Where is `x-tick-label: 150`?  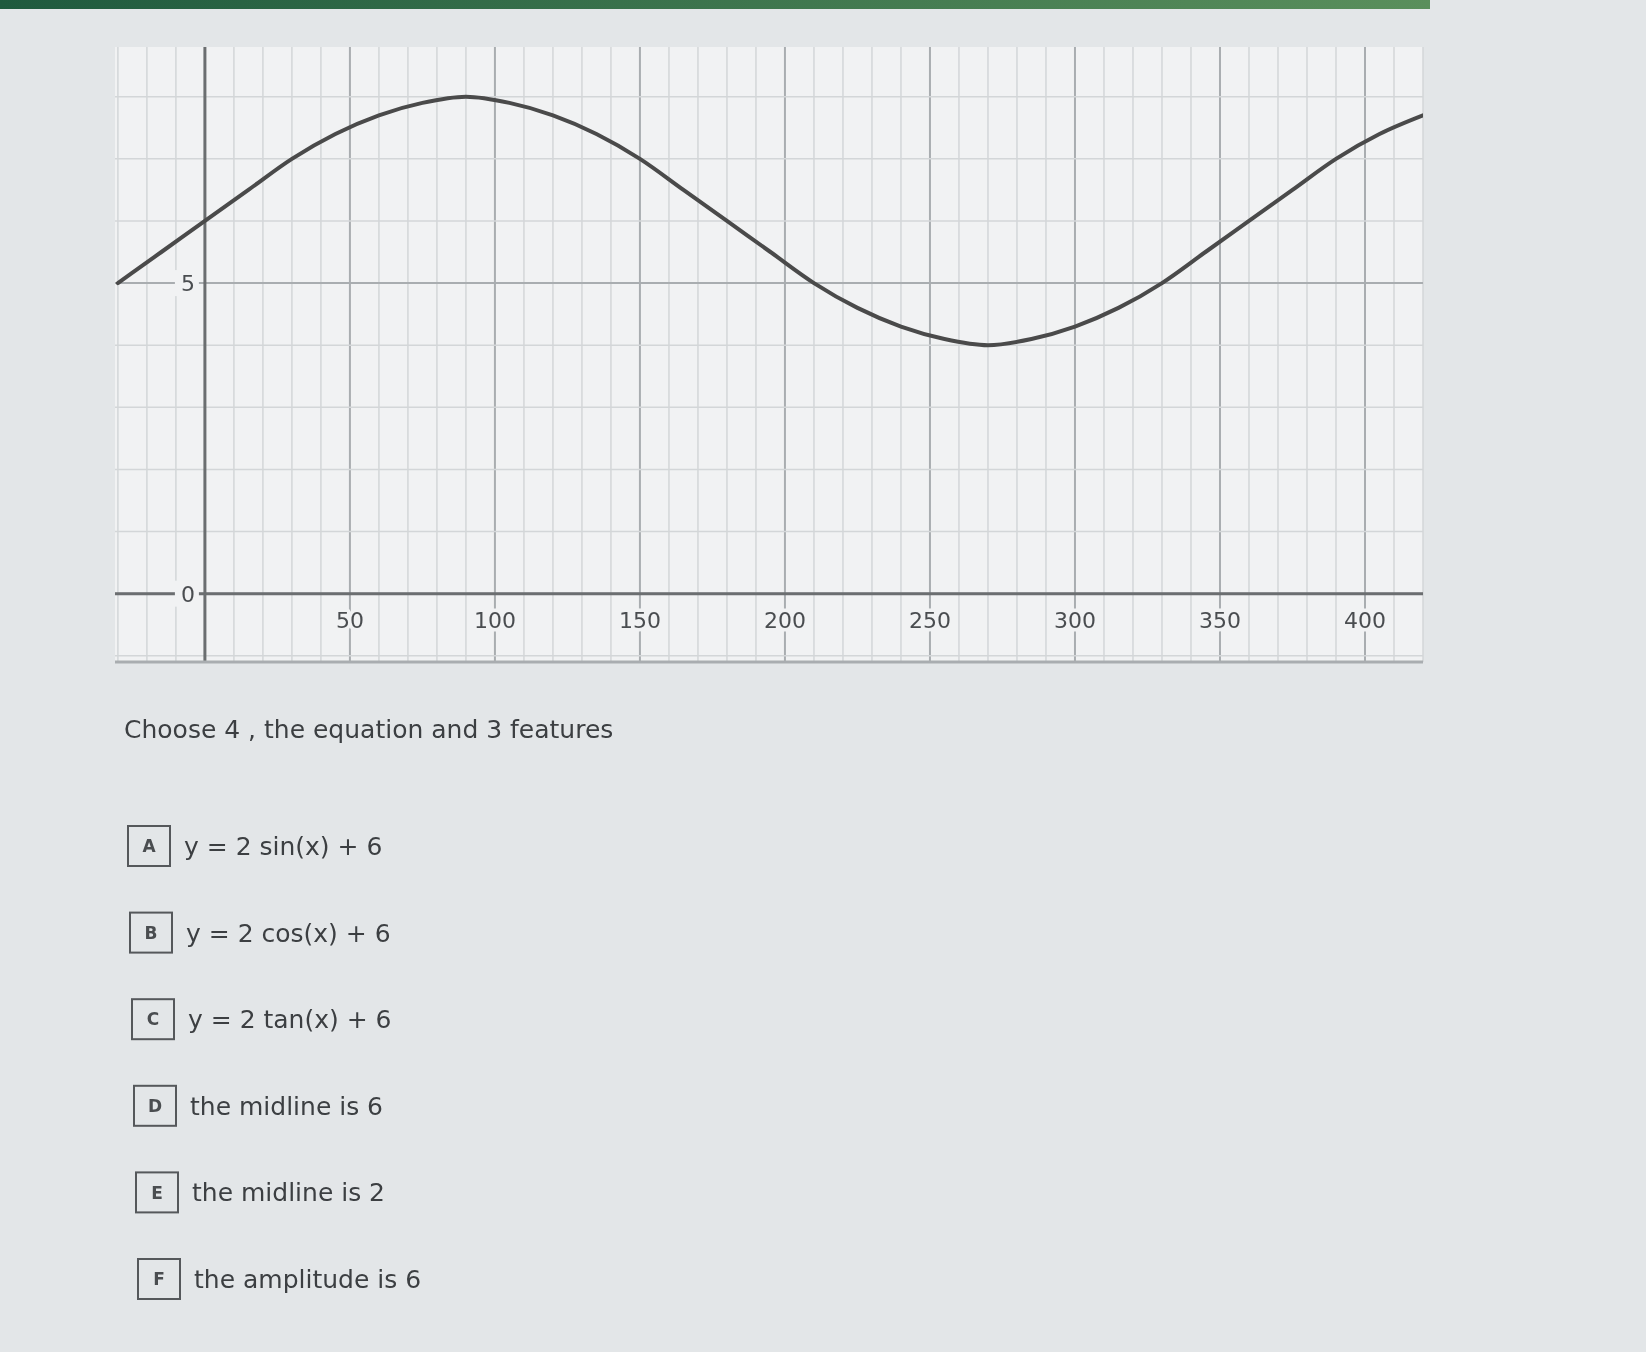 x-tick-label: 150 is located at coordinates (639, 620).